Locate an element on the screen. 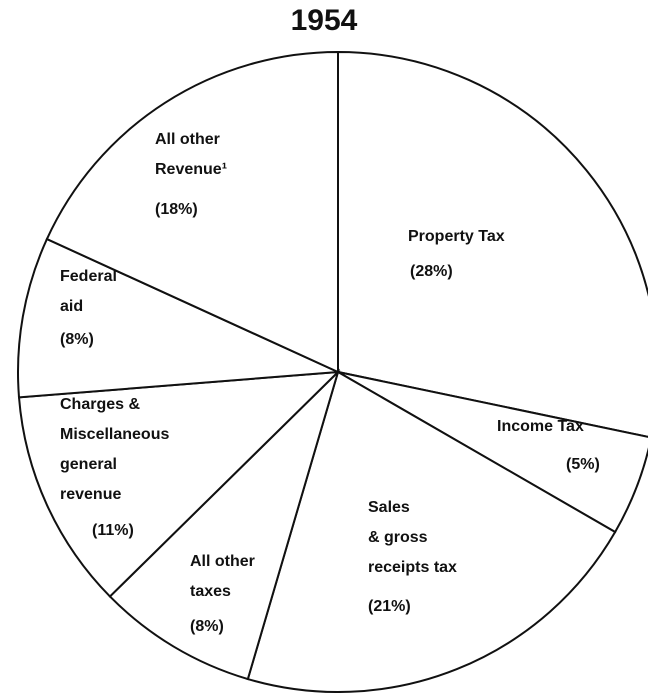  slice-label: Property Tax is located at coordinates (456, 236).